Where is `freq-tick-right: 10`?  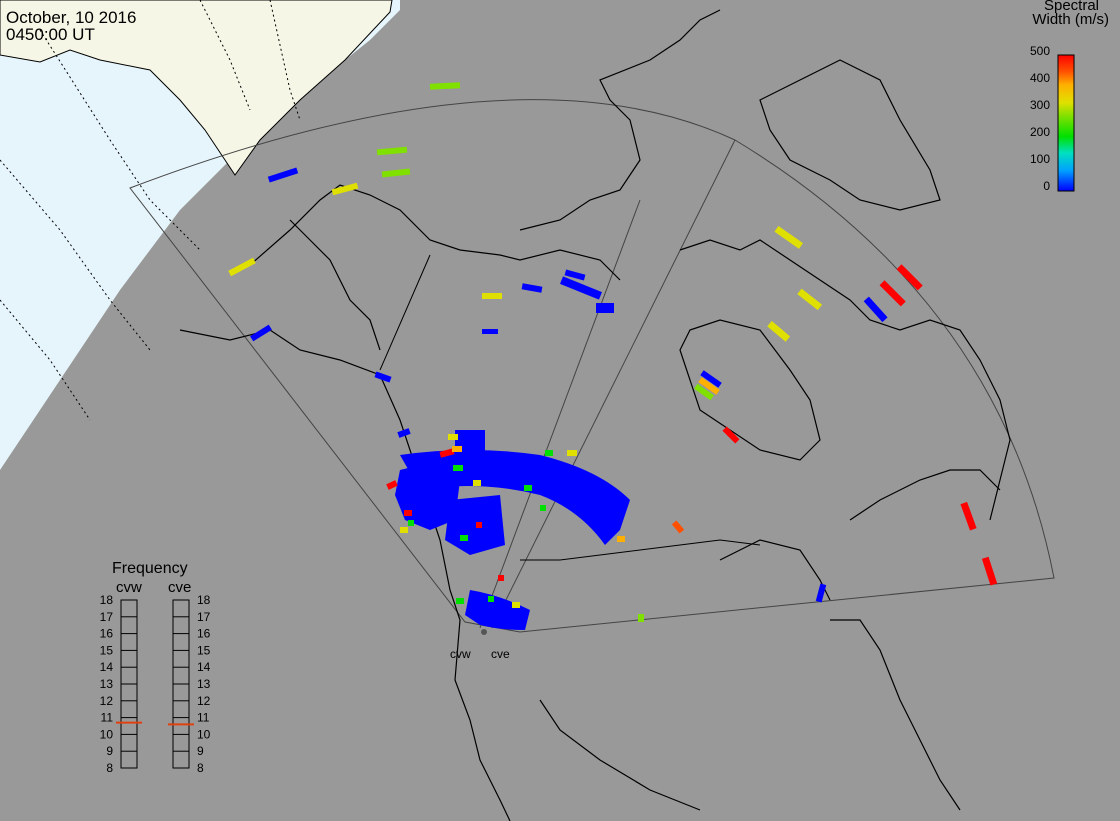
freq-tick-right: 10 is located at coordinates (204, 734).